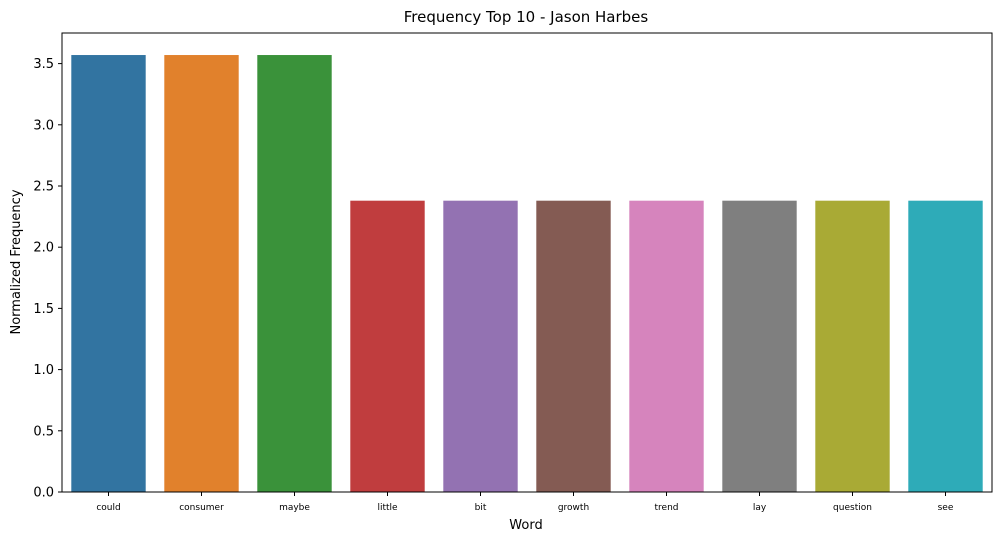  What do you see at coordinates (760, 508) in the screenshot?
I see `x-tick-label: lay` at bounding box center [760, 508].